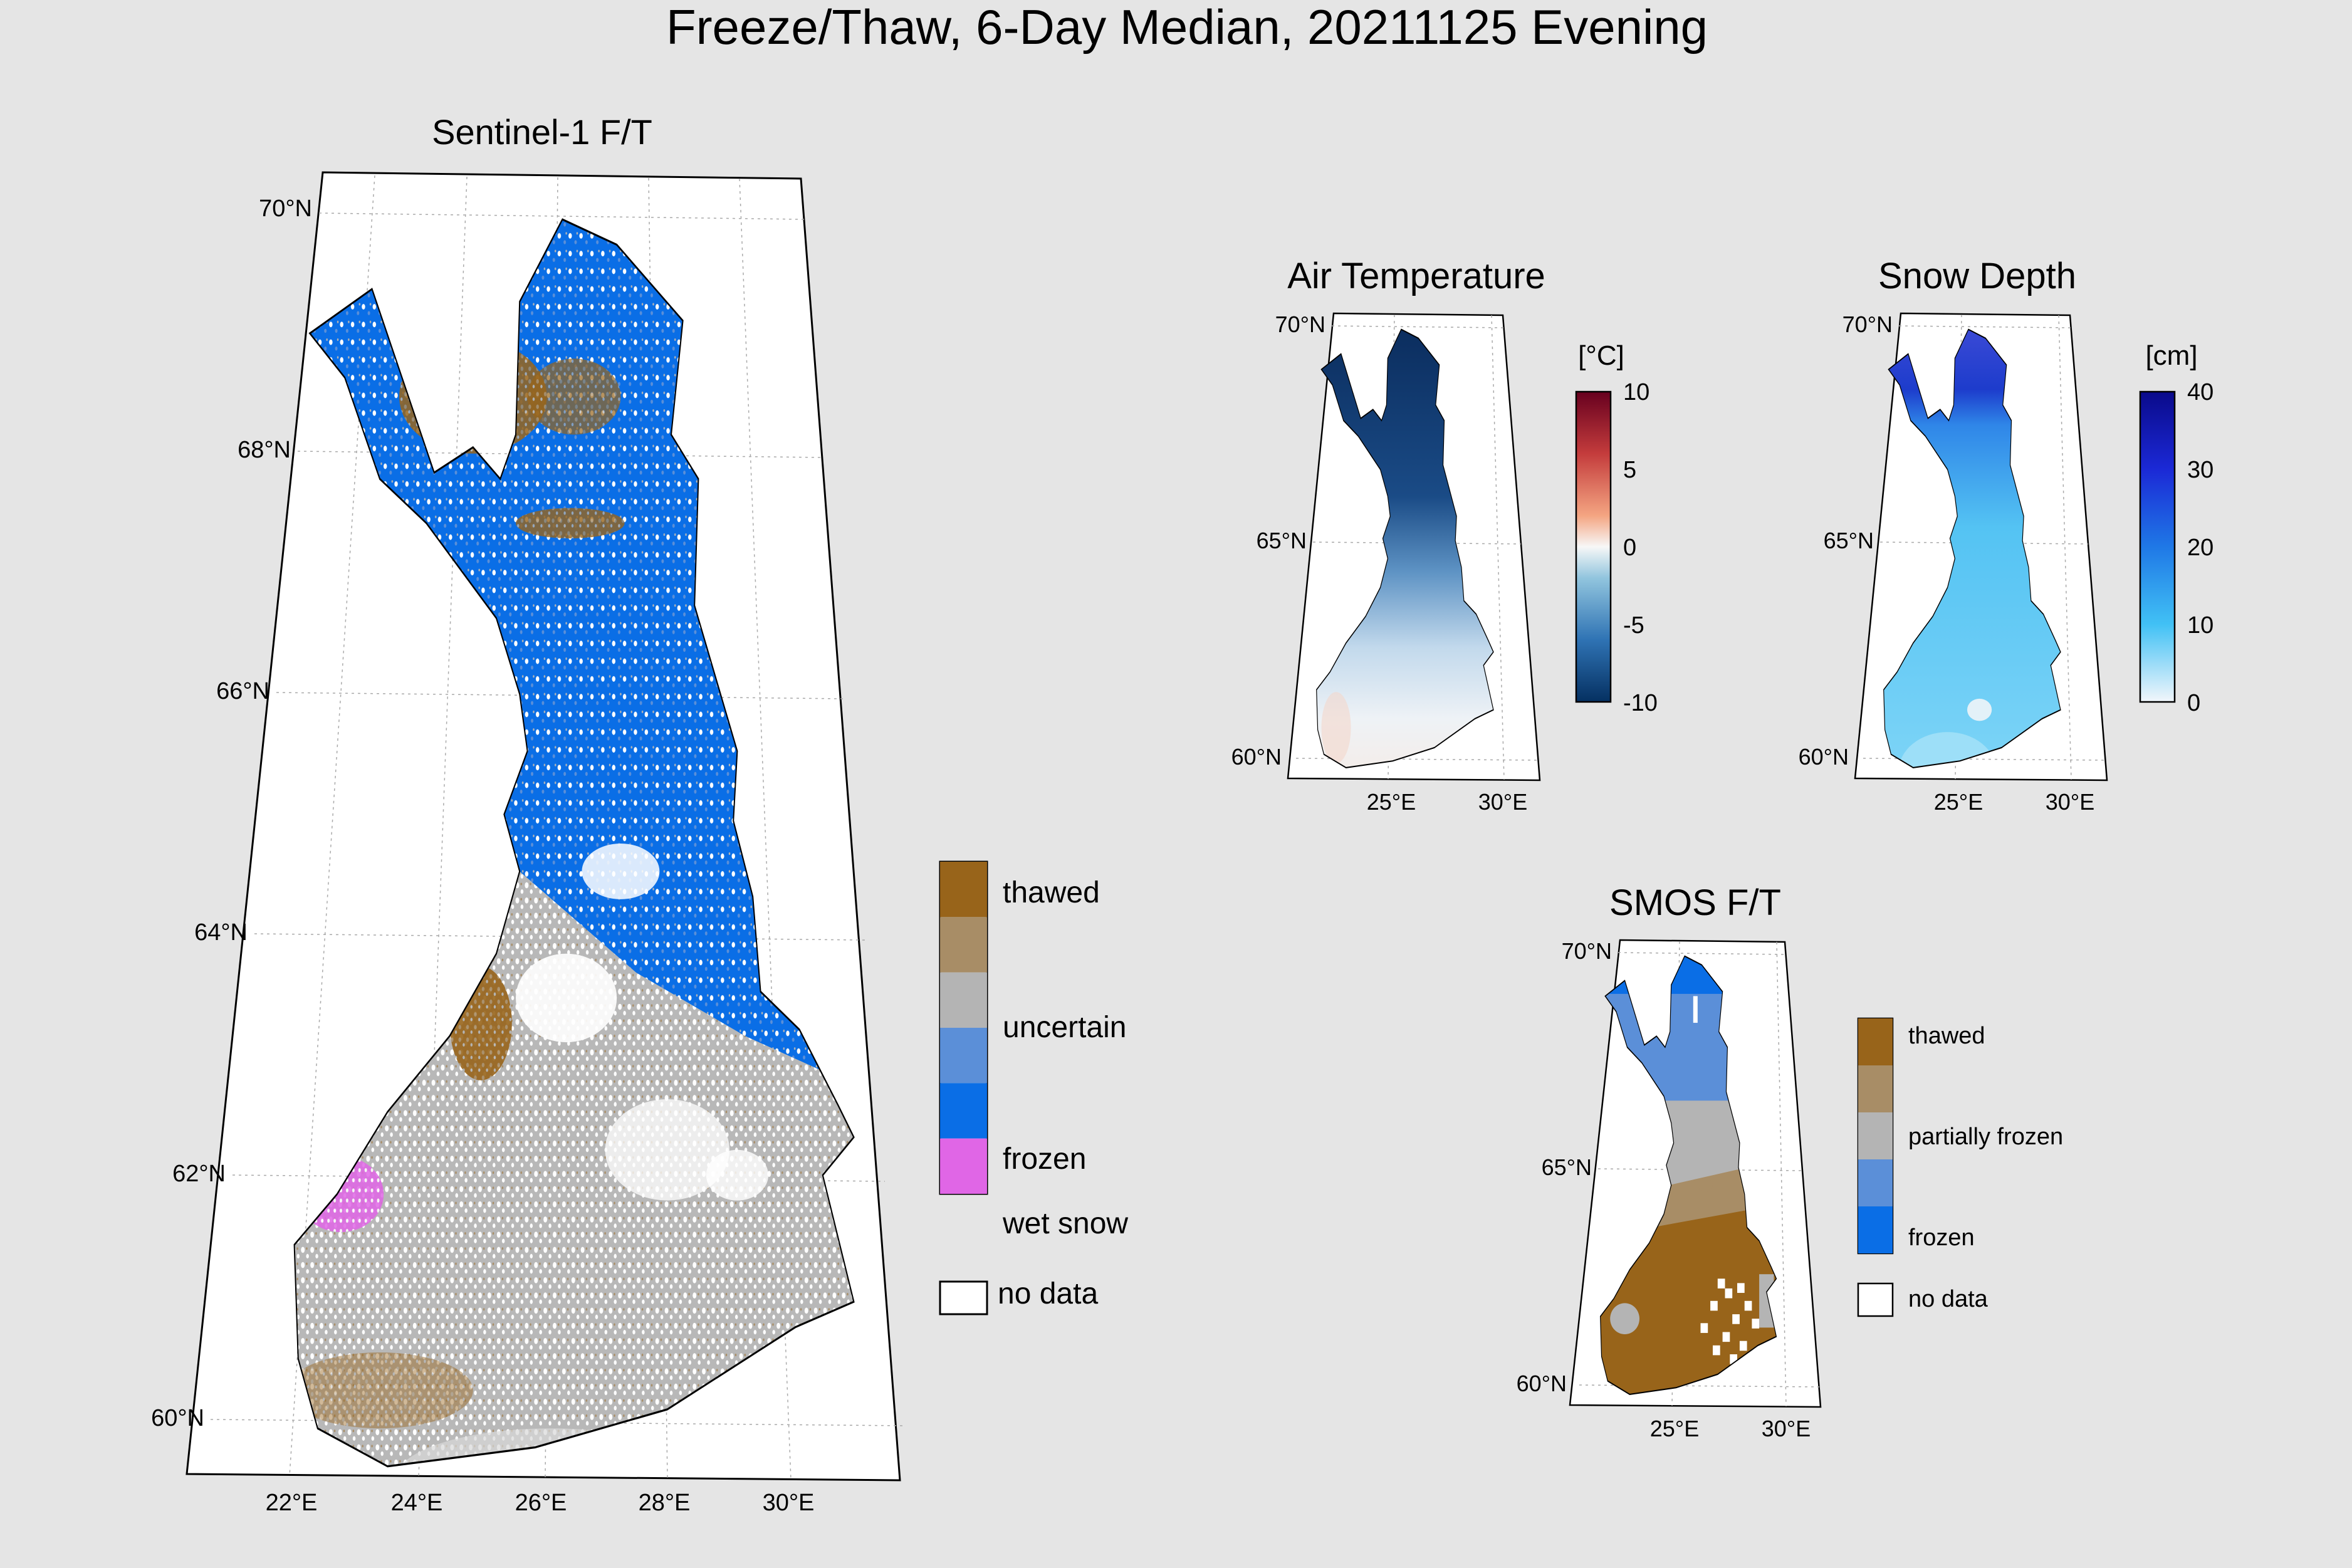  What do you see at coordinates (1669, 1161) in the screenshot?
I see `smos-panel: SMOS F/T` at bounding box center [1669, 1161].